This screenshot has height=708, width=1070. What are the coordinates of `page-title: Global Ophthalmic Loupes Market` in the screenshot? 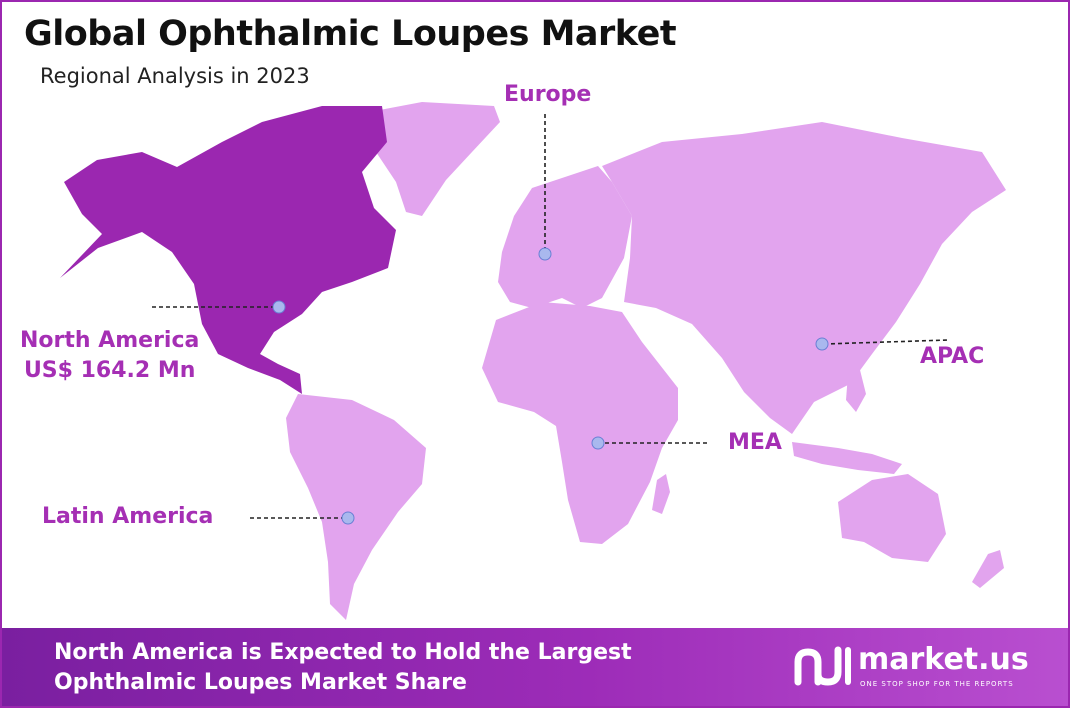 It's located at (350, 34).